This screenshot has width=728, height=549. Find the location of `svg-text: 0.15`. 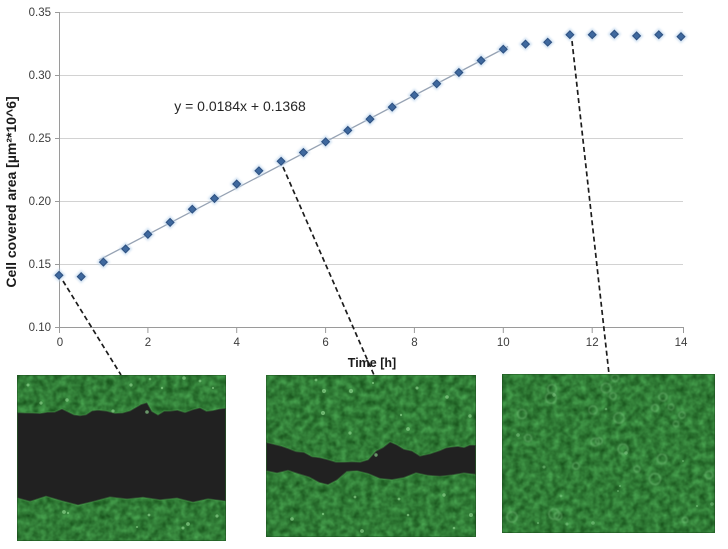

svg-text: 0.15 is located at coordinates (40, 265).